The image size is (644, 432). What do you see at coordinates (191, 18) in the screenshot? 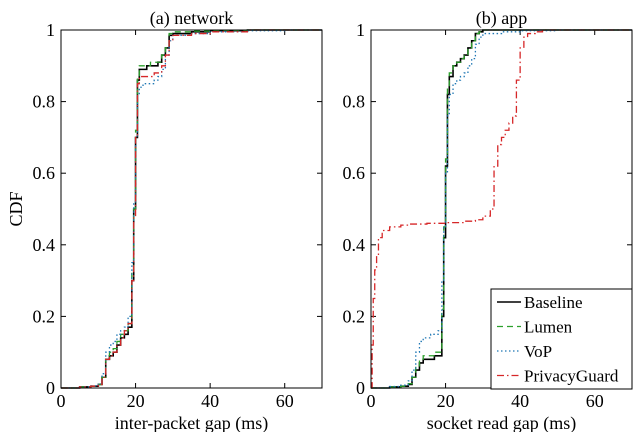
I see `chart-title: (a) network` at bounding box center [191, 18].